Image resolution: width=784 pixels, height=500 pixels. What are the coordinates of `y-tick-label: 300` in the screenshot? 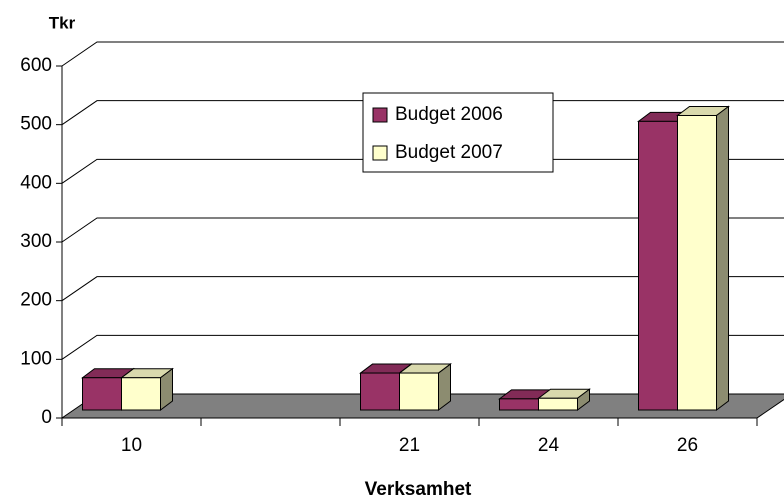 It's located at (36, 241).